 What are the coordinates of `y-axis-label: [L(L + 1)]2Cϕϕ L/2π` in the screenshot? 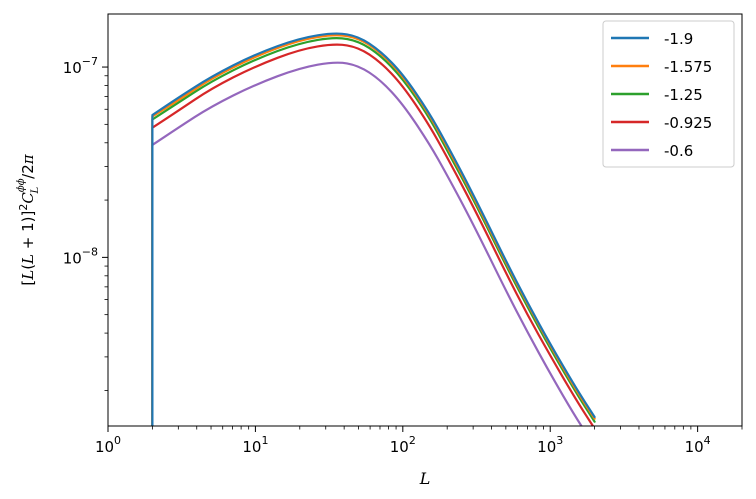 It's located at (28, 219).